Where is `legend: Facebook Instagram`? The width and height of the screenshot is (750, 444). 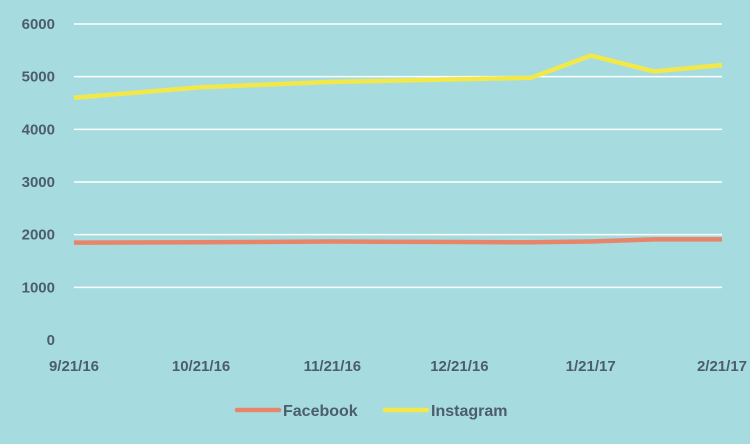 legend: Facebook Instagram is located at coordinates (370, 411).